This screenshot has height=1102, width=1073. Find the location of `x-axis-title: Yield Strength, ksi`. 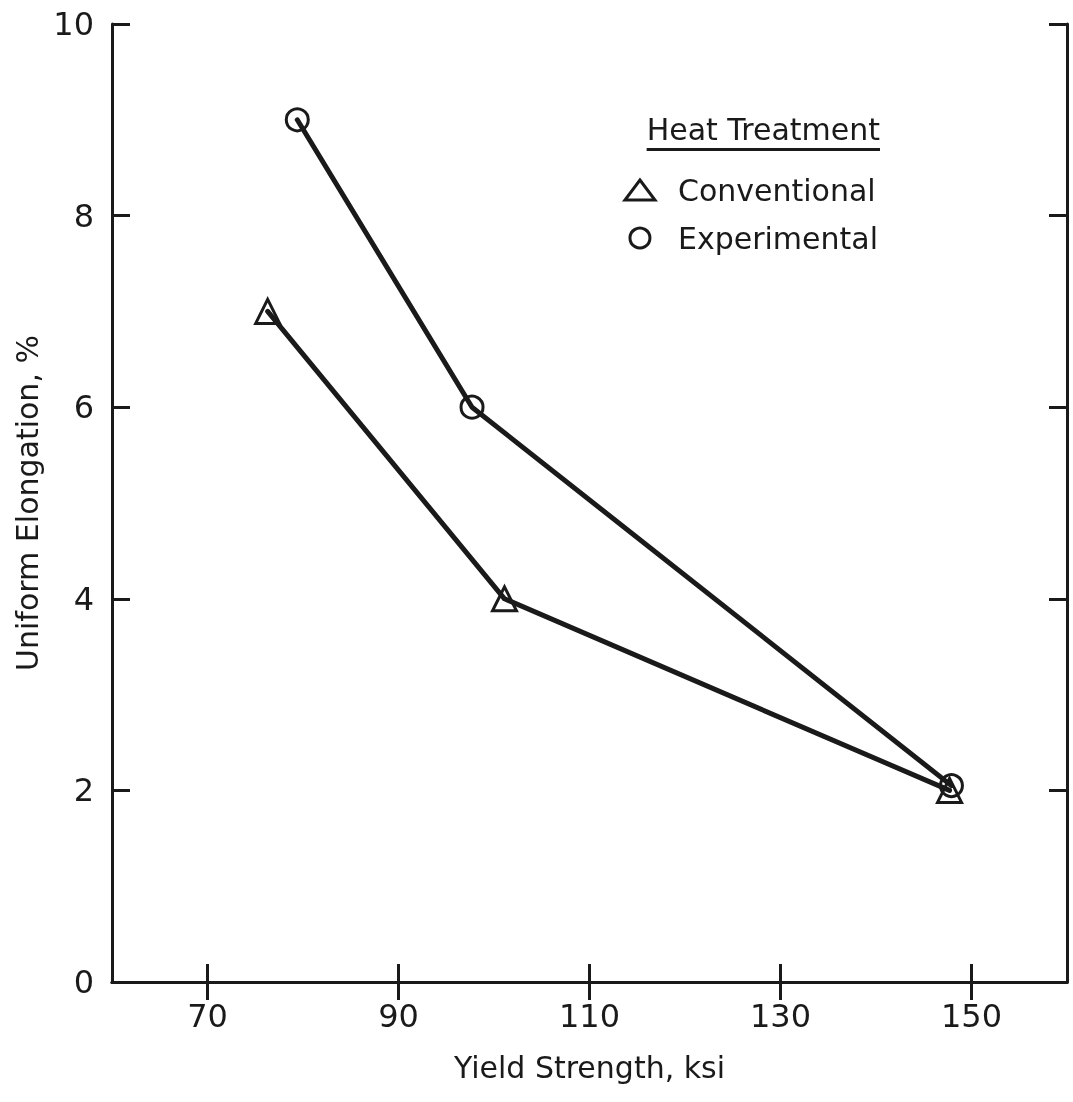

x-axis-title: Yield Strength, ksi is located at coordinates (589, 1067).